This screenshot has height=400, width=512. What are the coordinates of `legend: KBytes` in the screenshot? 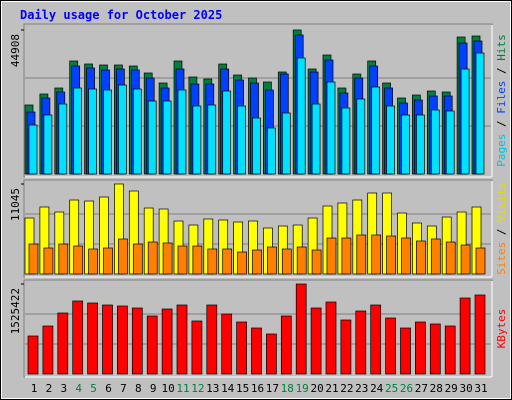 It's located at (501, 329).